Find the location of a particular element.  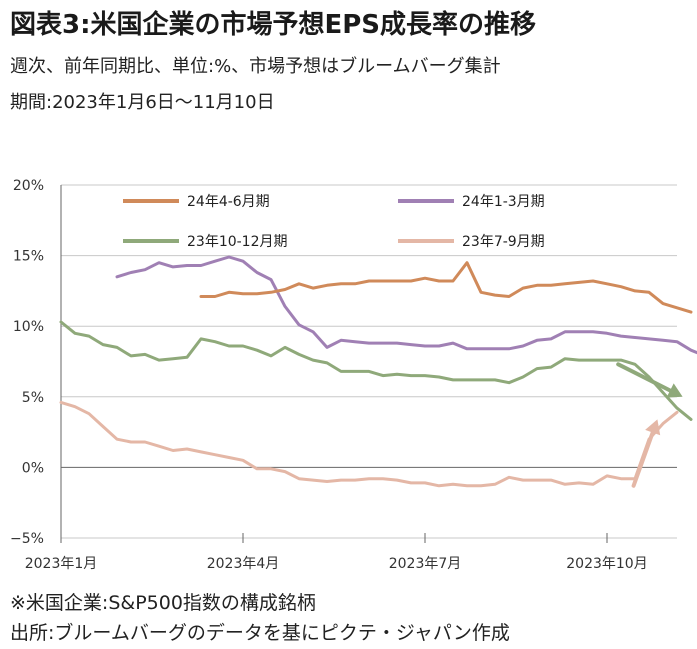

legend-label: 24年1-3月期 is located at coordinates (503, 202).